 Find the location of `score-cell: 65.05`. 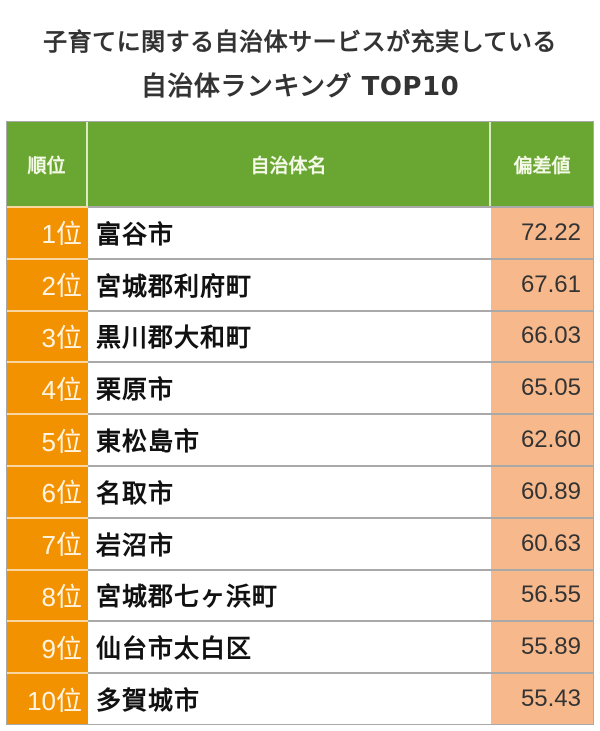

score-cell: 65.05 is located at coordinates (542, 388).